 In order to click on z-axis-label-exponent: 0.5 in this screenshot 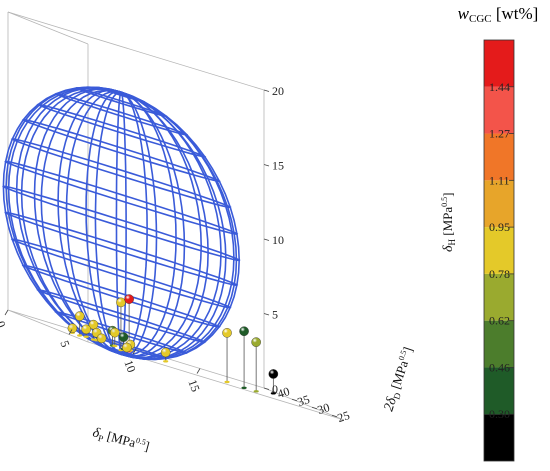, I will do `click(444, 202)`.